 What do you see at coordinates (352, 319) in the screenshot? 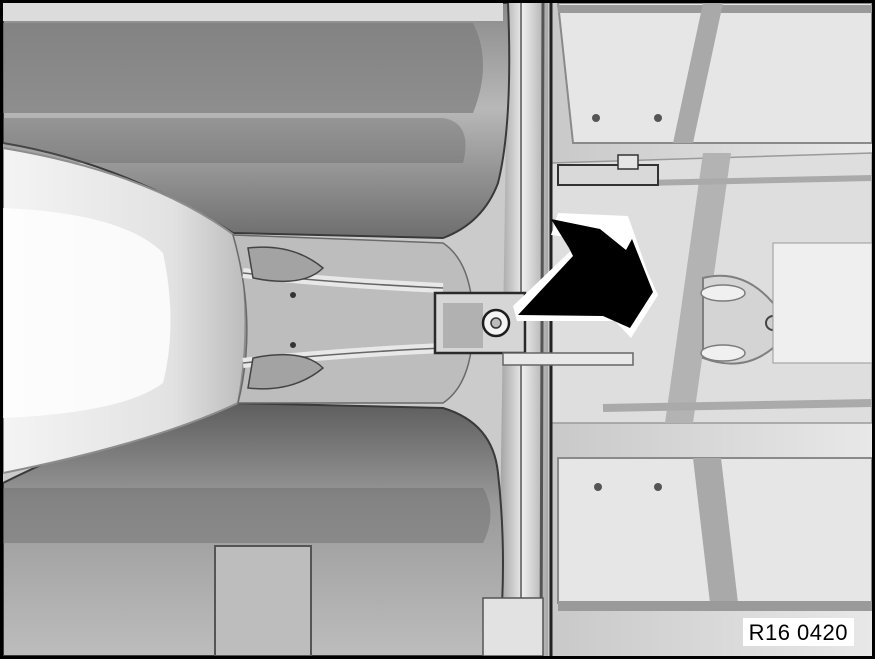
I see `tunnel-neck` at bounding box center [352, 319].